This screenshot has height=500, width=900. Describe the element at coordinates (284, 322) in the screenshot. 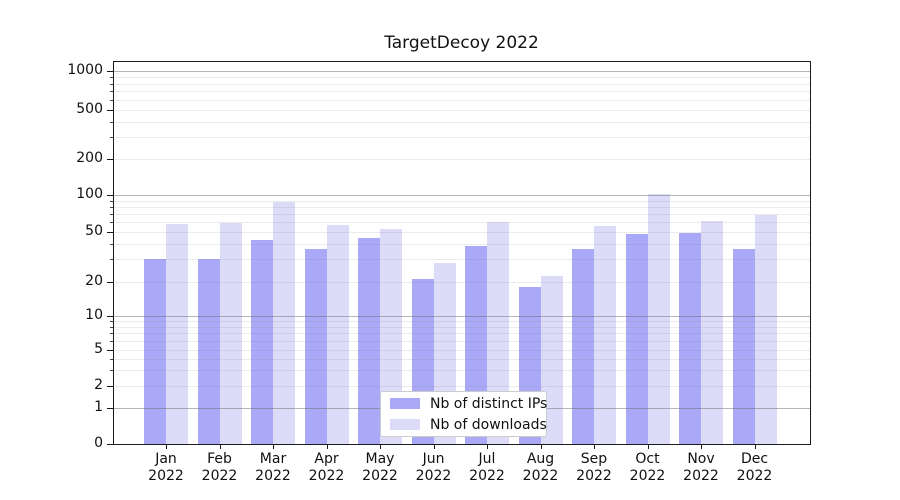

I see `bar-downloads-mar` at that location.